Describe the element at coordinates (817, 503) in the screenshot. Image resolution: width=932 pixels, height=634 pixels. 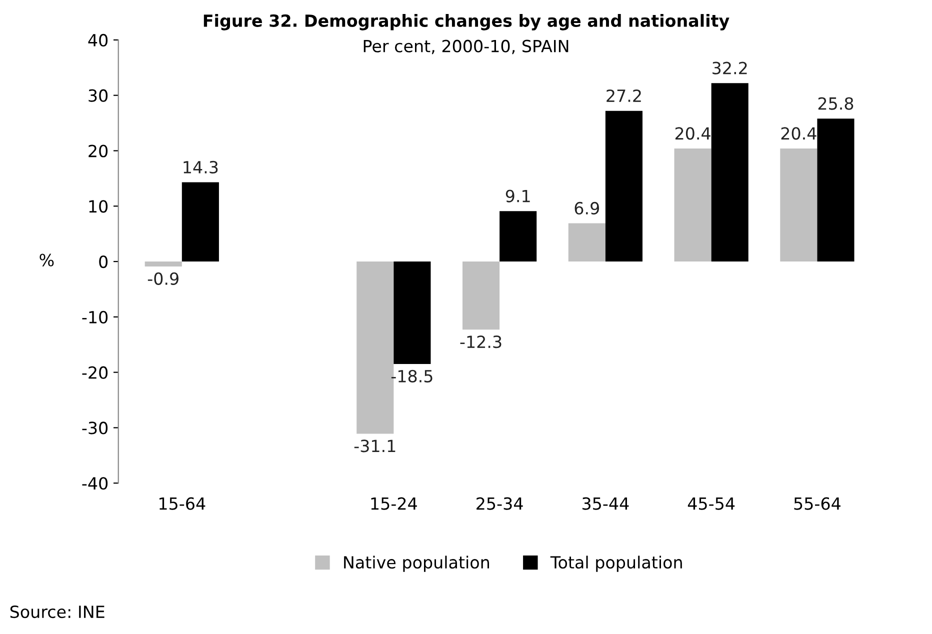
I see `x-tick-label: 55-64` at that location.